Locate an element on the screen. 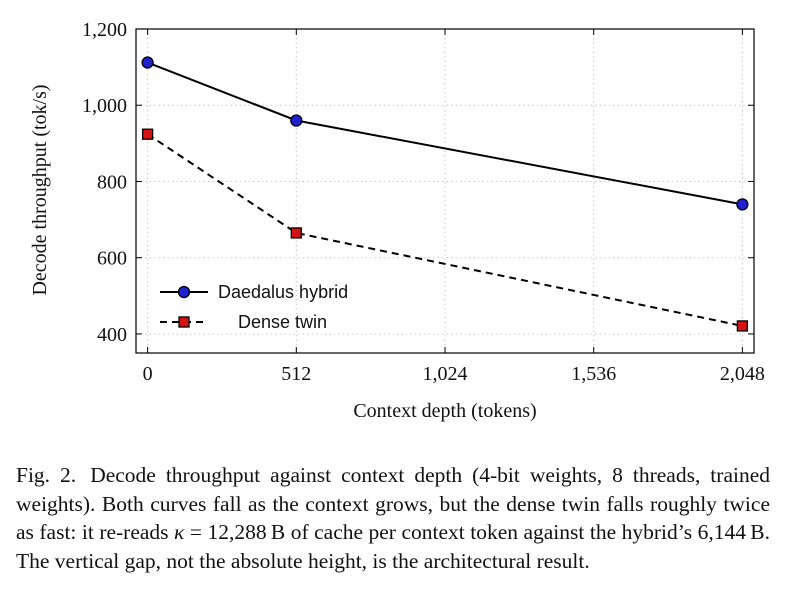 The width and height of the screenshot is (785, 614). x-tick-label: 512 is located at coordinates (296, 374).